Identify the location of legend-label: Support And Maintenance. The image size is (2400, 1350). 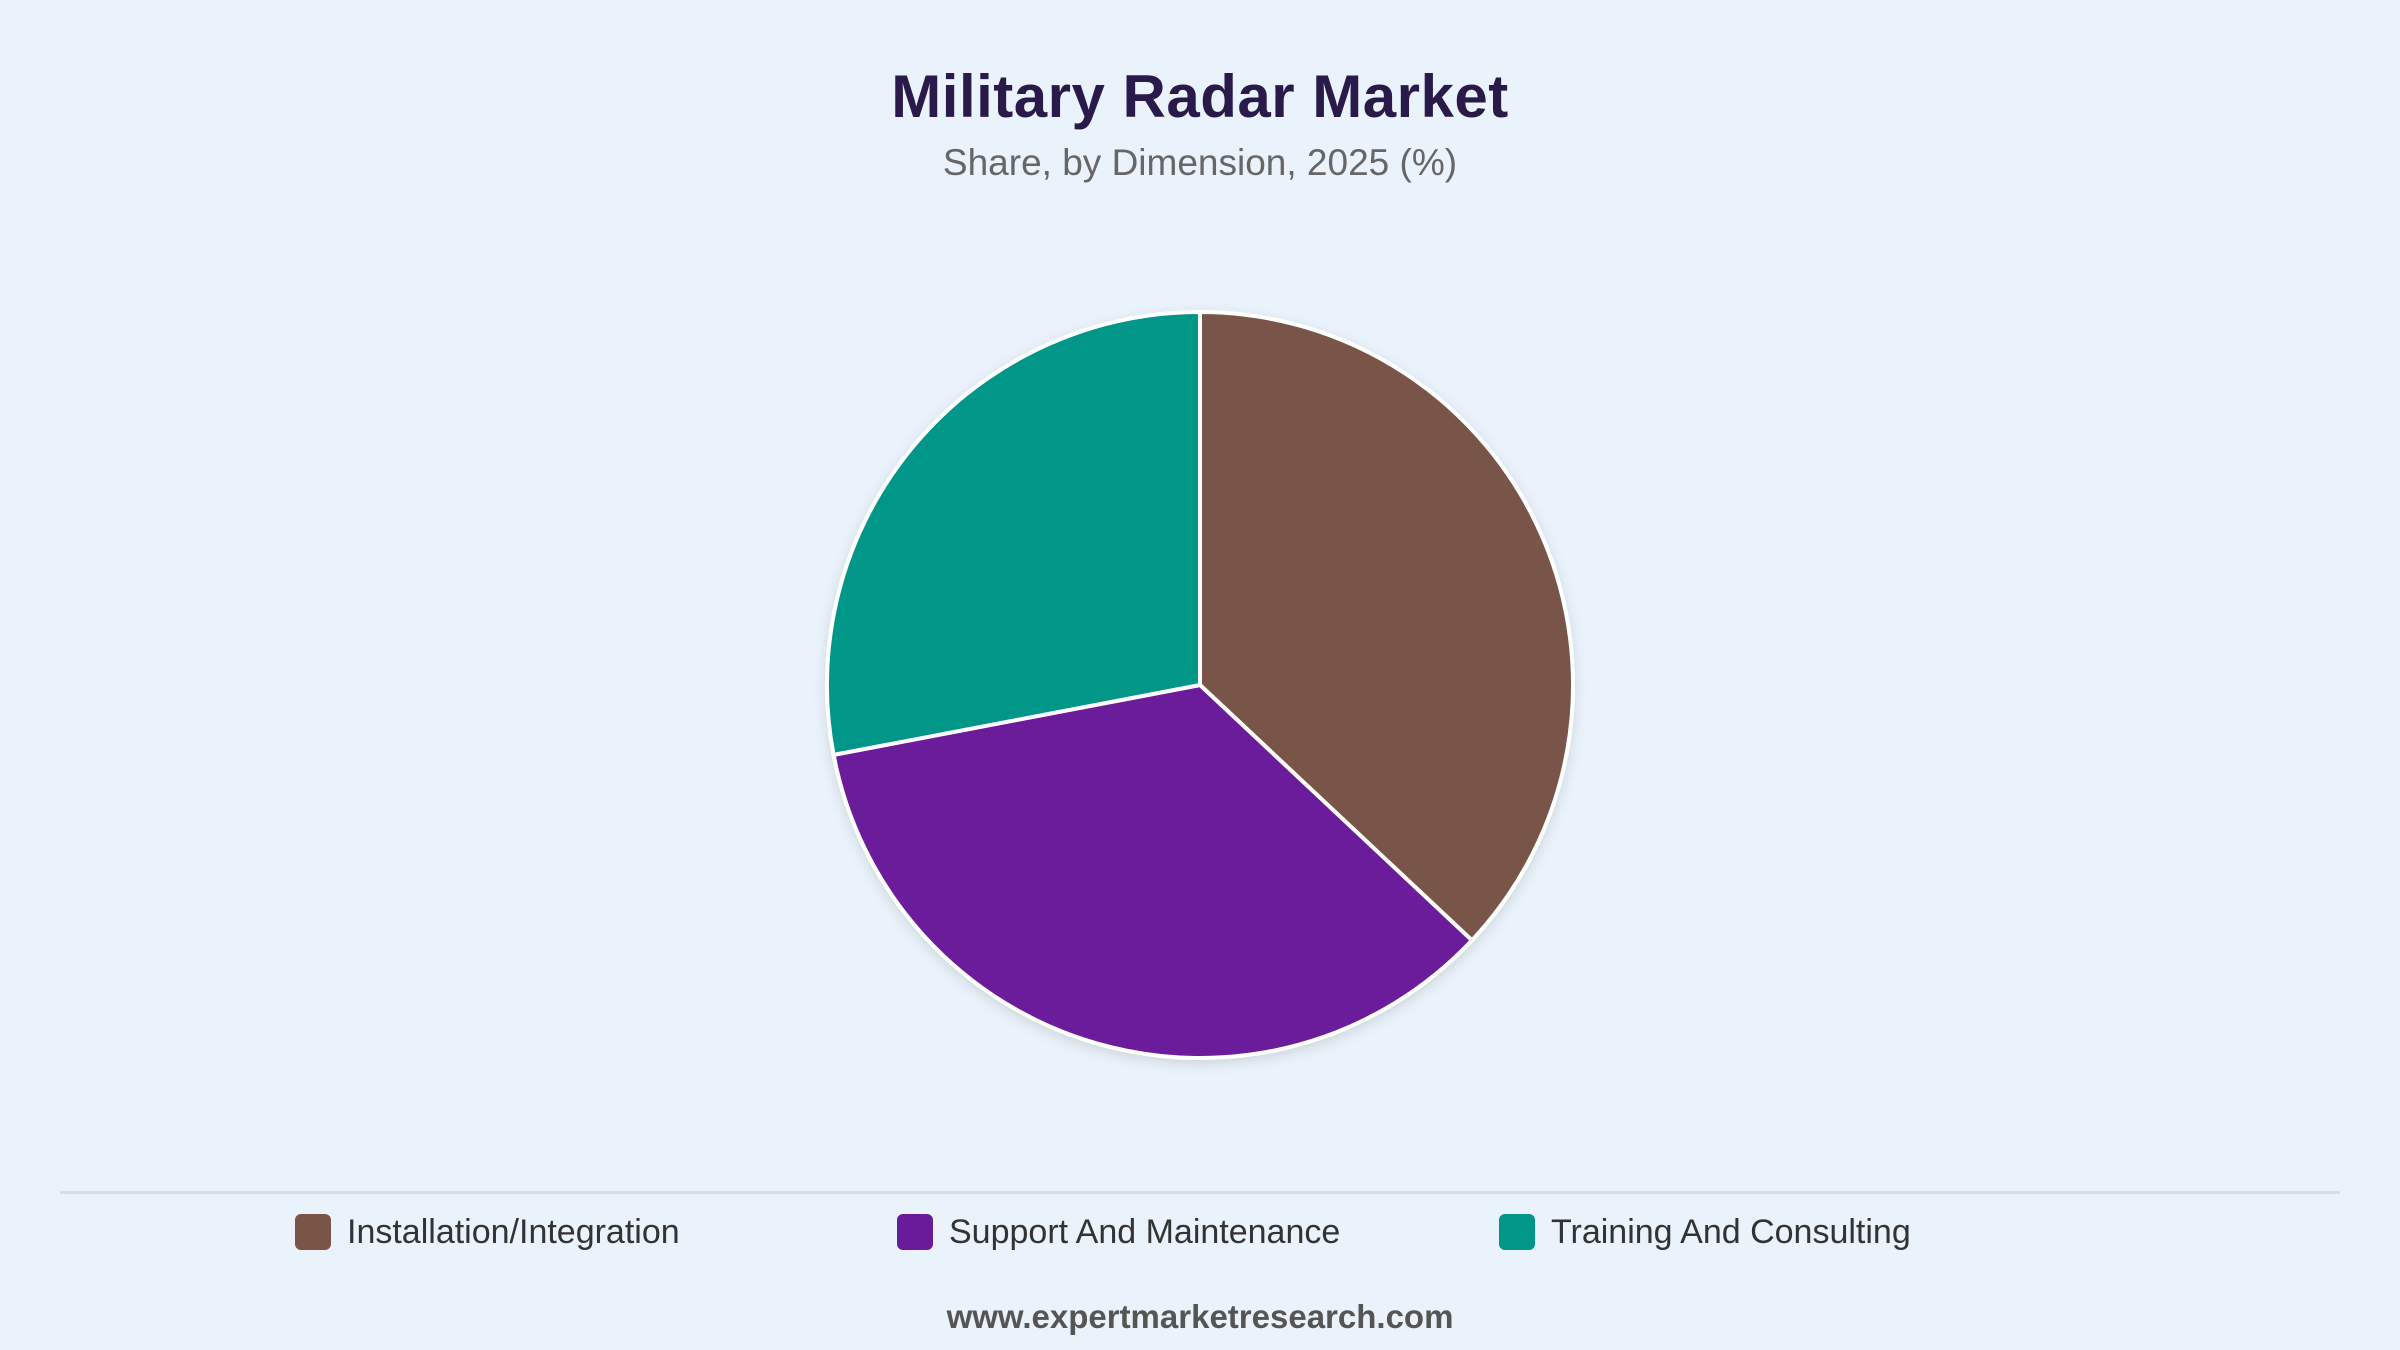
(1145, 1231).